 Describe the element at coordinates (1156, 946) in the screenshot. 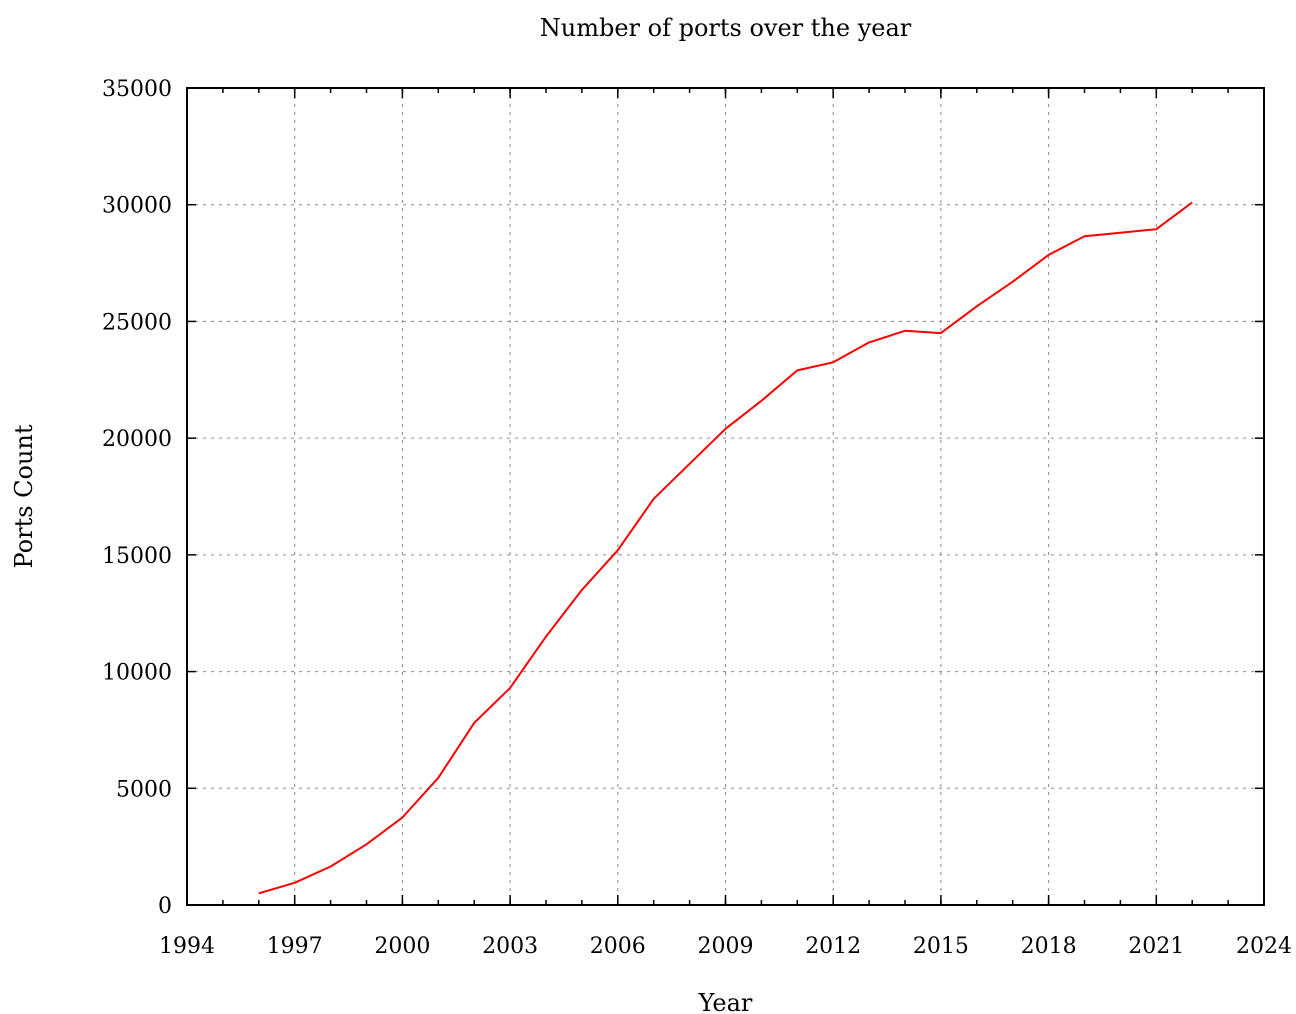

I see `x-tick-label: 2021` at that location.